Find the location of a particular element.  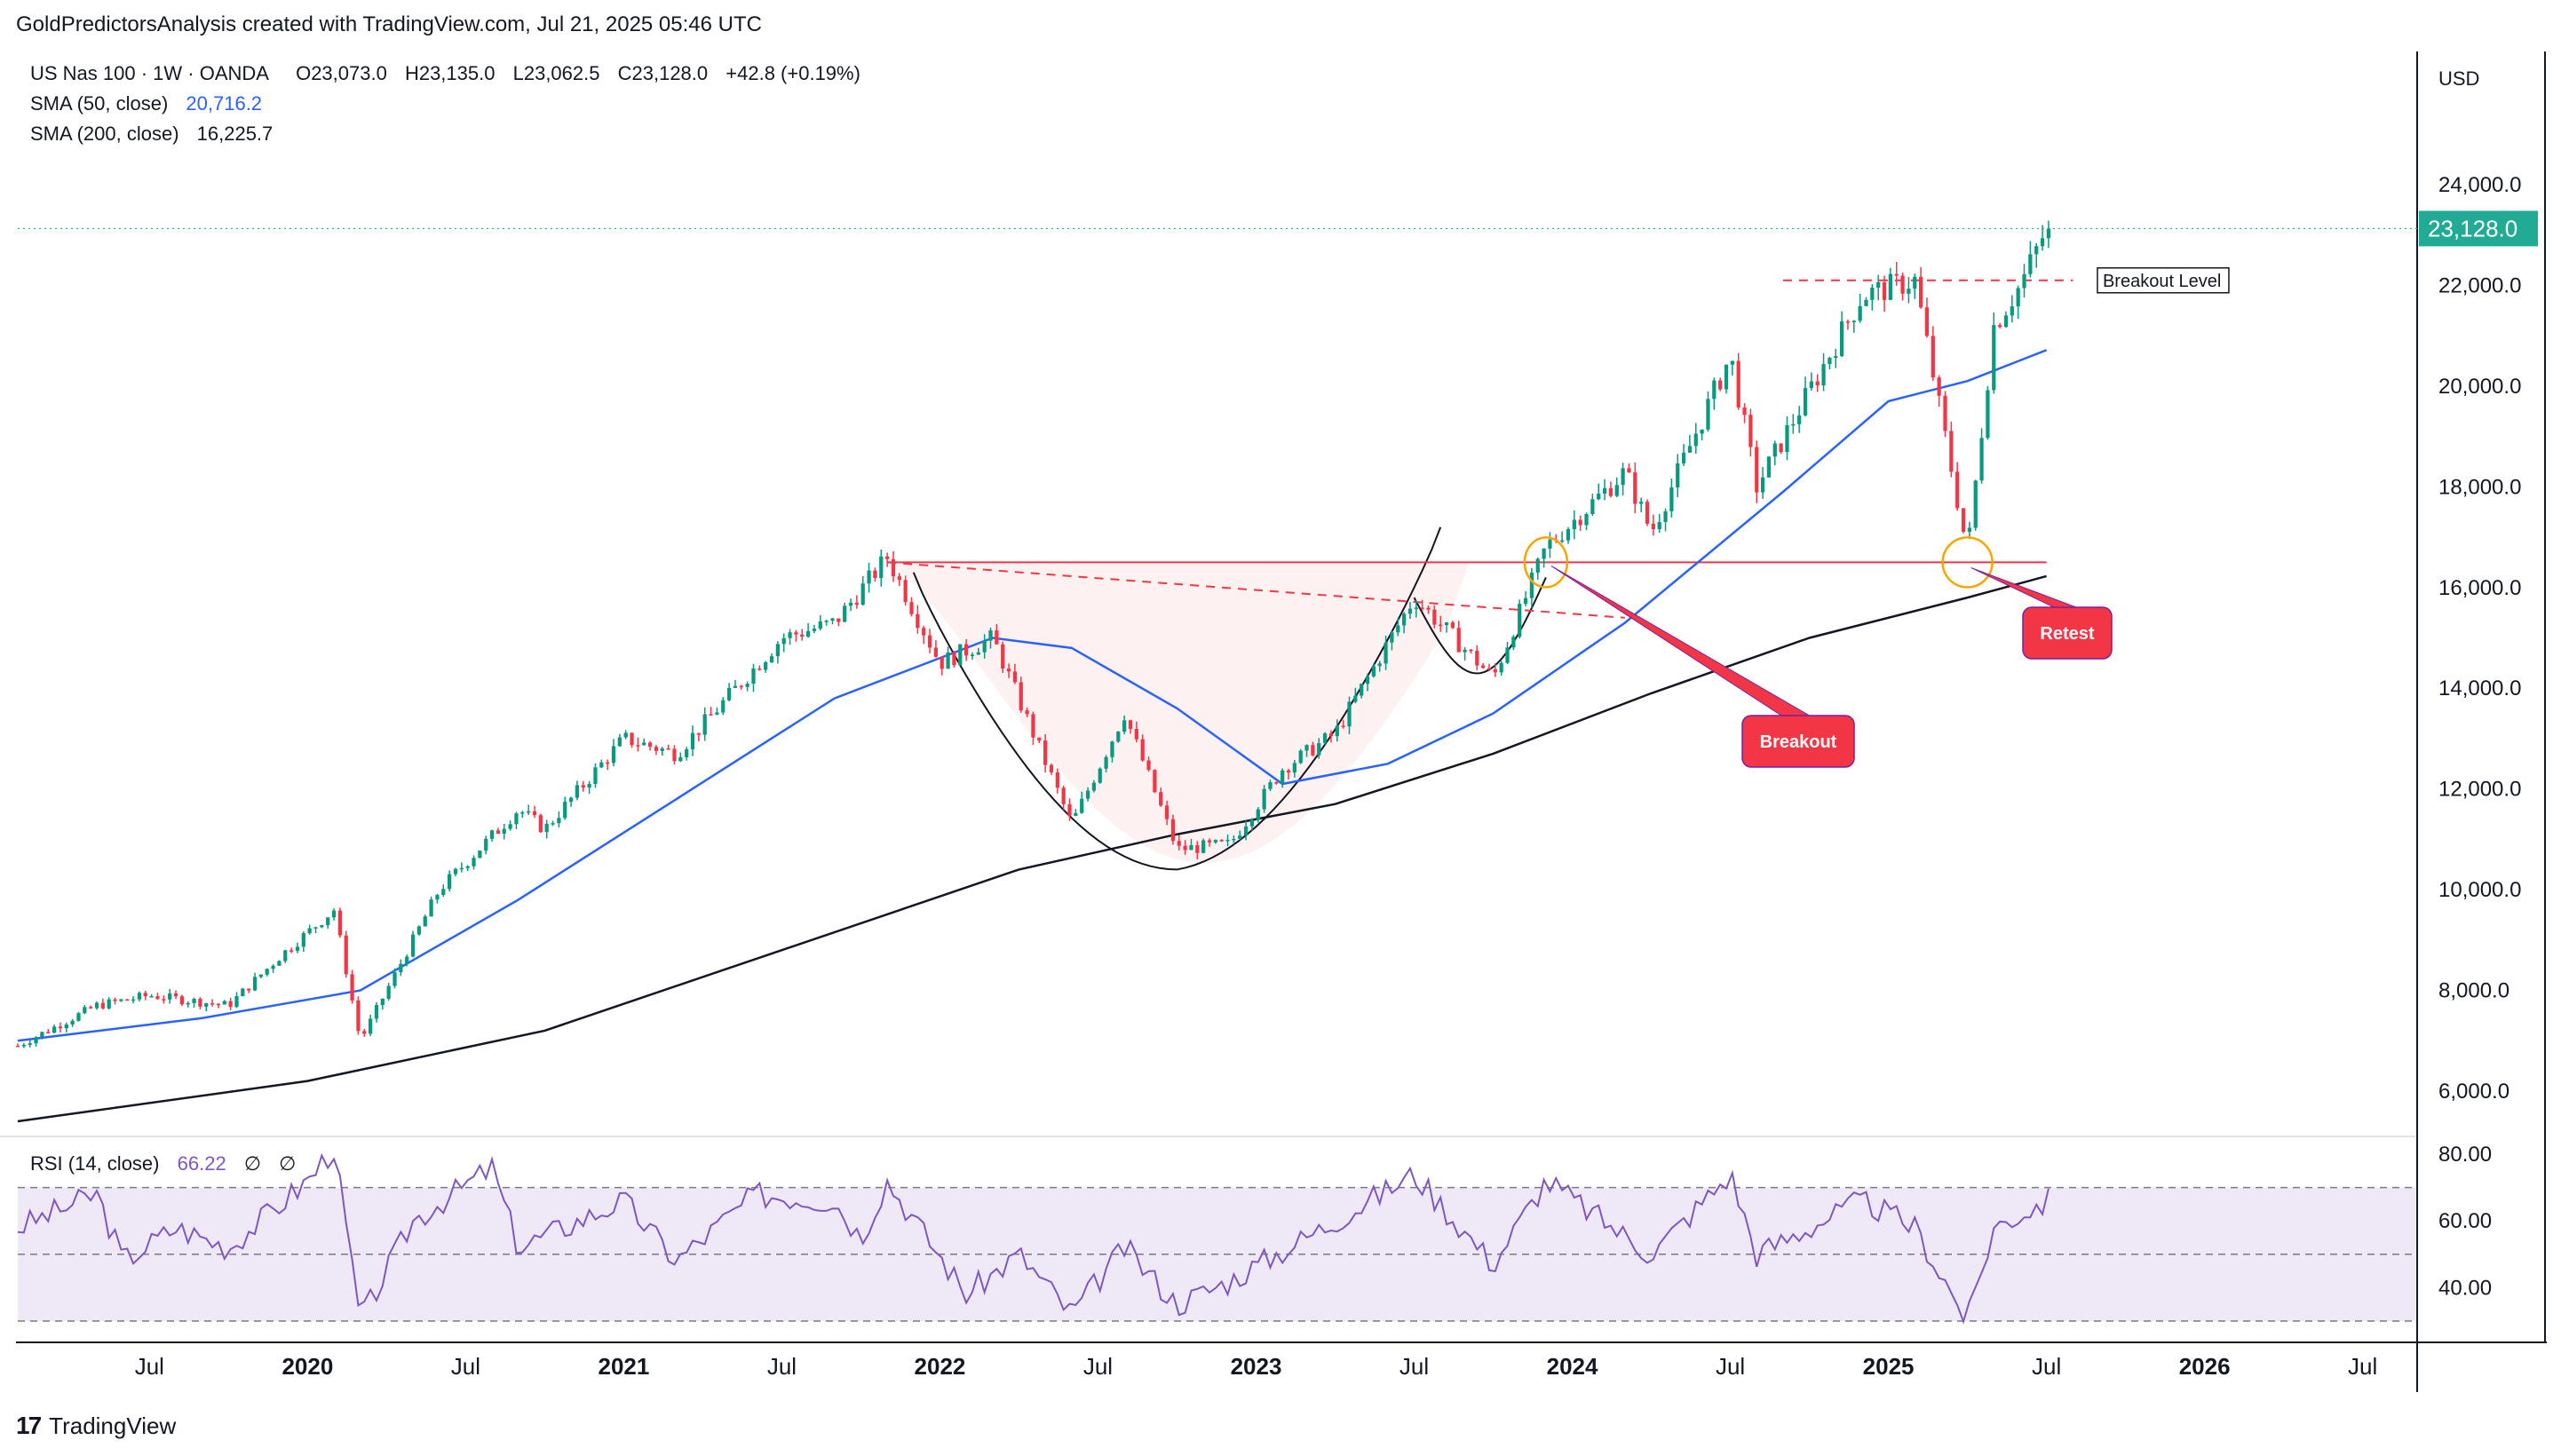

last-price-tag is located at coordinates (2478, 228).